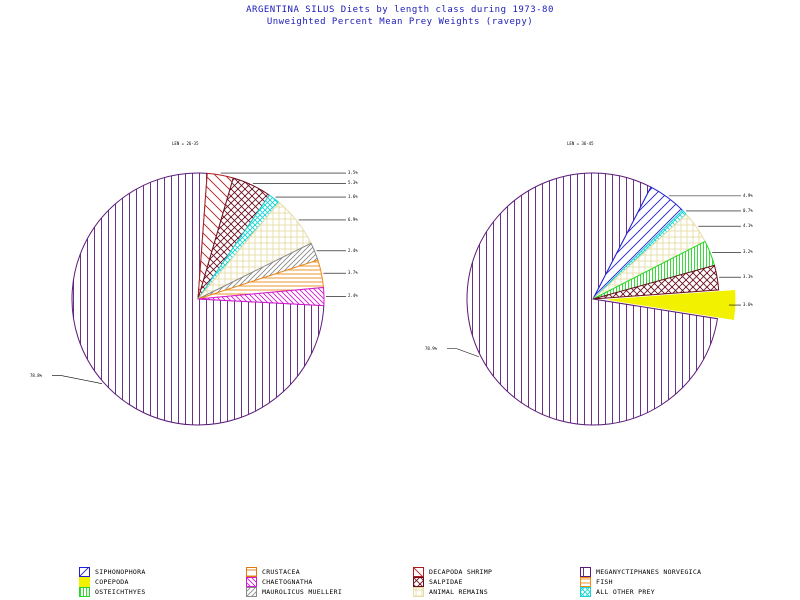  What do you see at coordinates (461, 572) in the screenshot?
I see `legend-label: DECAPODA SHRIMP` at bounding box center [461, 572].